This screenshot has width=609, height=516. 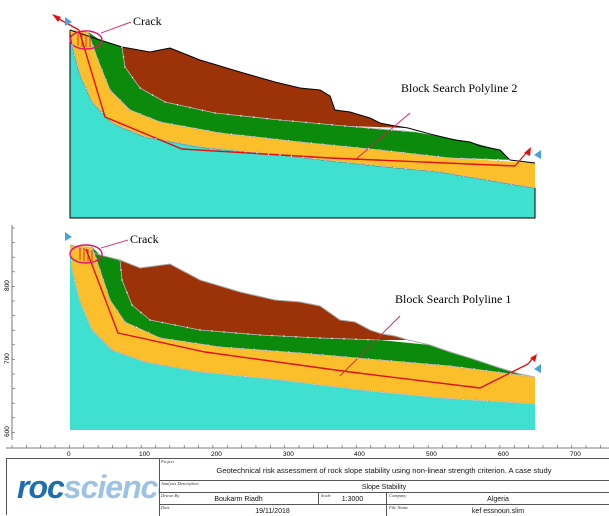 I want to click on bottom-left-flag-icon, so click(x=68, y=236).